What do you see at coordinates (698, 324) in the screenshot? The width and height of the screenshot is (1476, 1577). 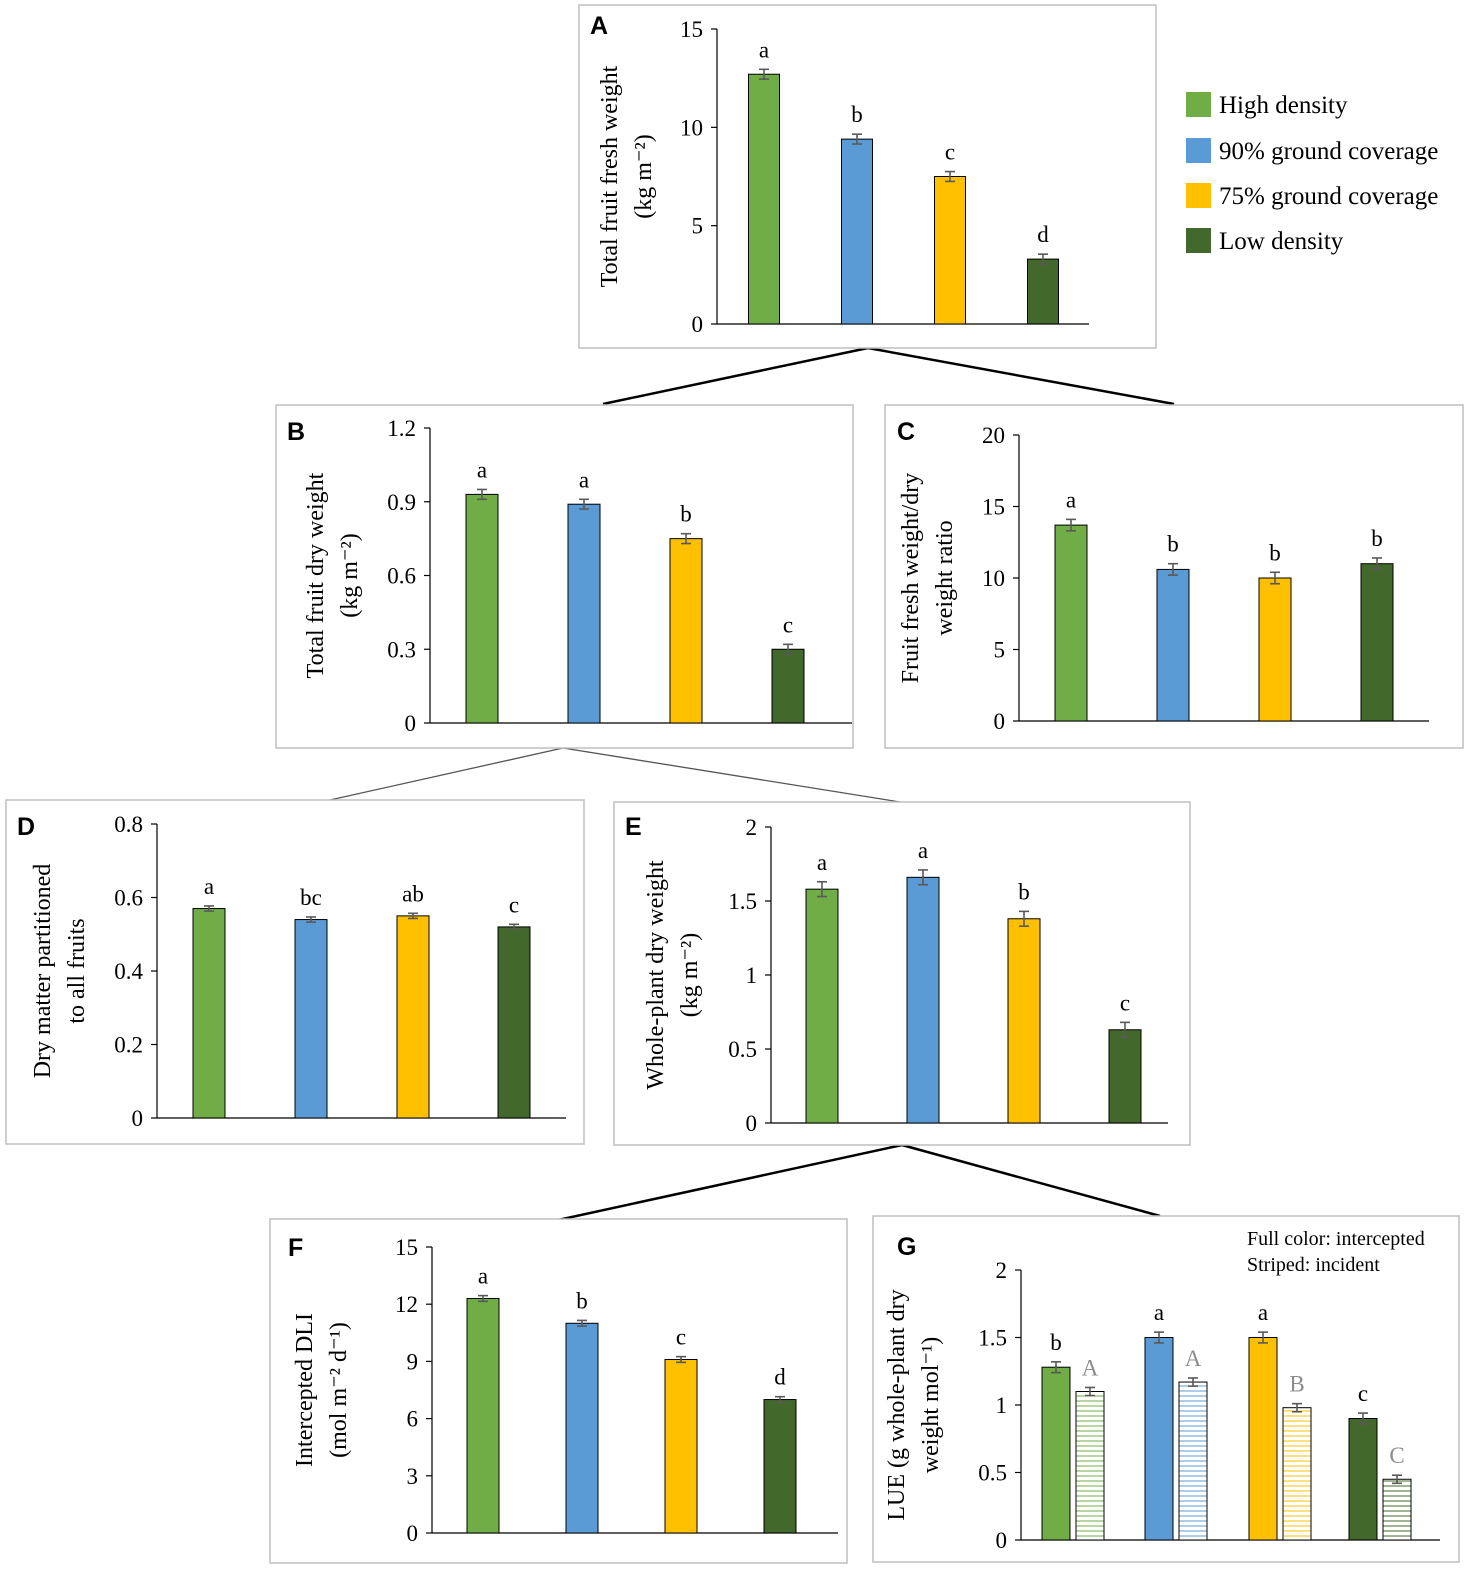 I see `y-tick-label-a: 0` at bounding box center [698, 324].